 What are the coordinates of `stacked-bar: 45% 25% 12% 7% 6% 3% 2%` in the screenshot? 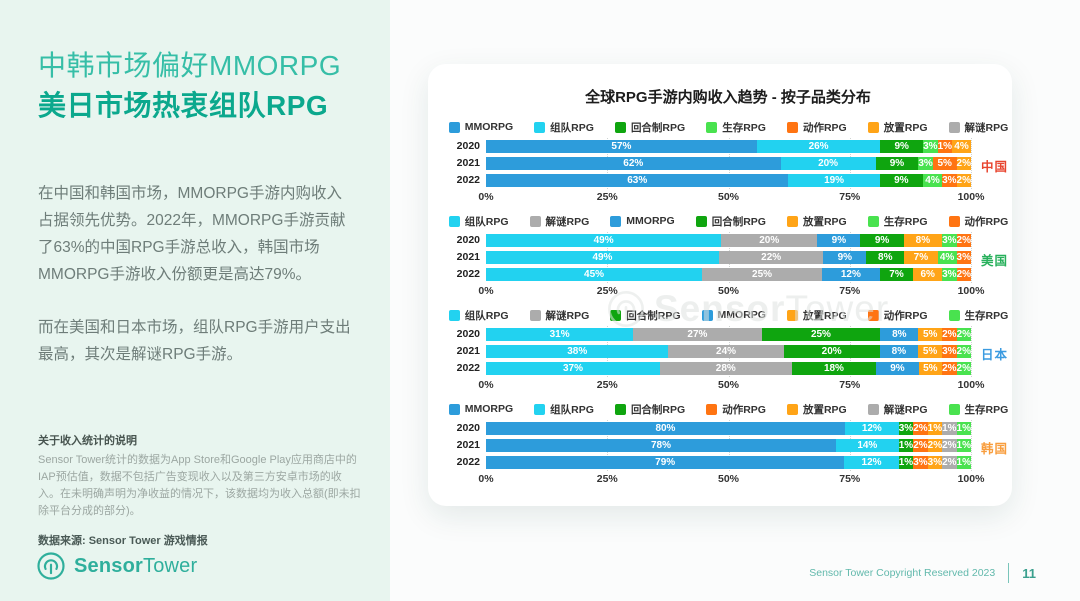 It's located at (729, 274).